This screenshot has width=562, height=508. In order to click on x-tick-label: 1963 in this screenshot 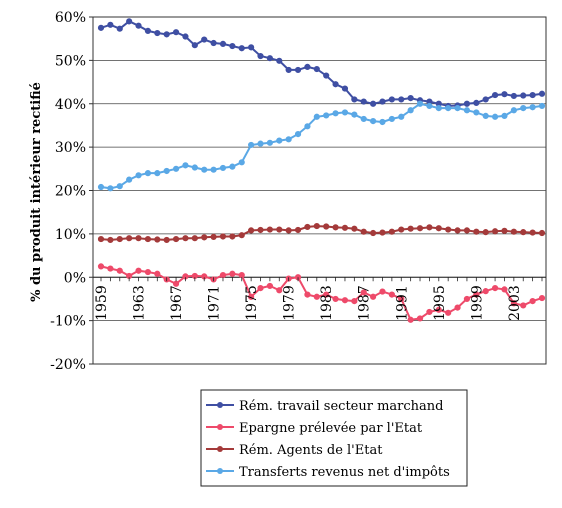, I will do `click(140, 303)`.